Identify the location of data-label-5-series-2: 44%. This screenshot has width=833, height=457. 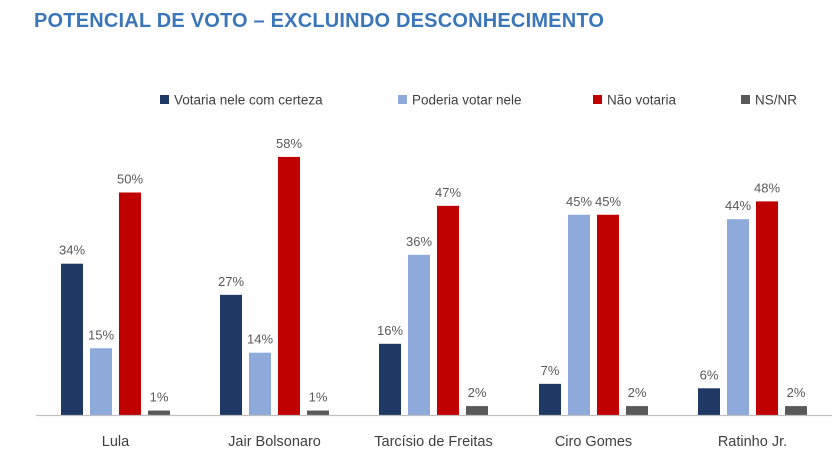
(738, 205).